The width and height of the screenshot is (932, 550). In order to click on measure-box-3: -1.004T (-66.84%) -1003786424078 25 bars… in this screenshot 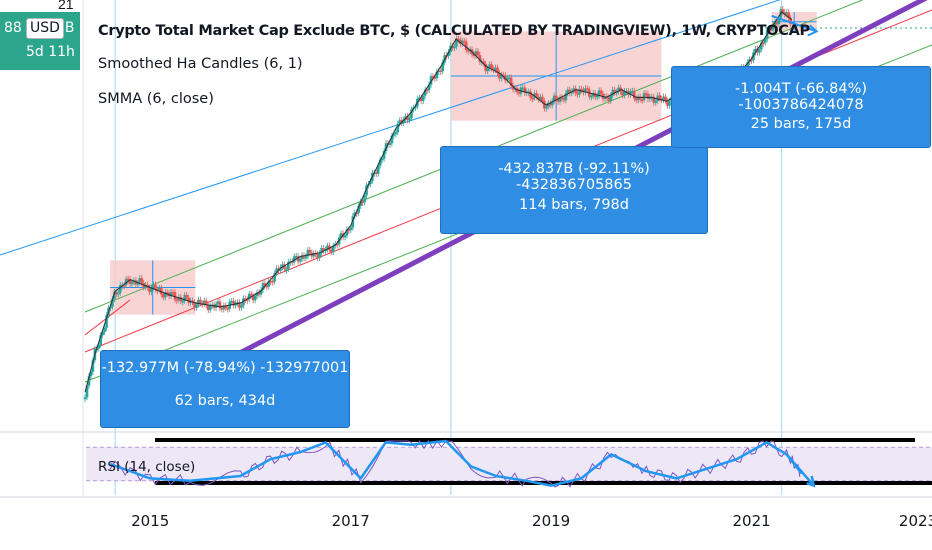, I will do `click(801, 107)`.